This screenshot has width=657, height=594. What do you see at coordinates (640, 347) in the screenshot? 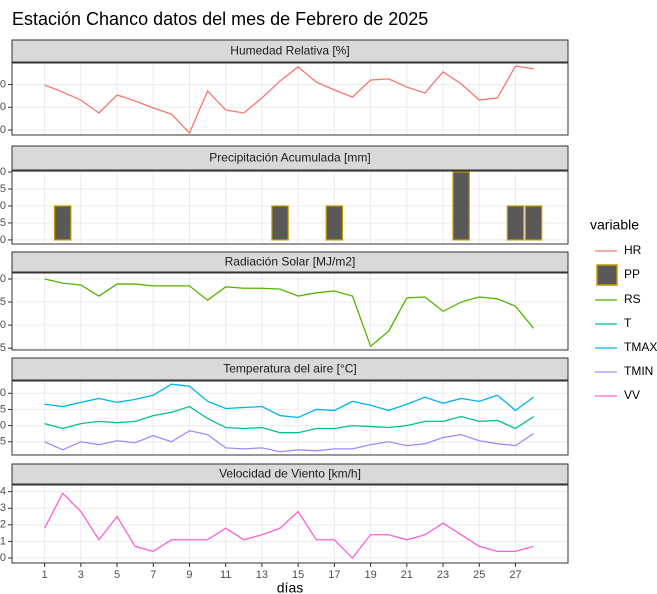
I see `legend-label: TMAX` at bounding box center [640, 347].